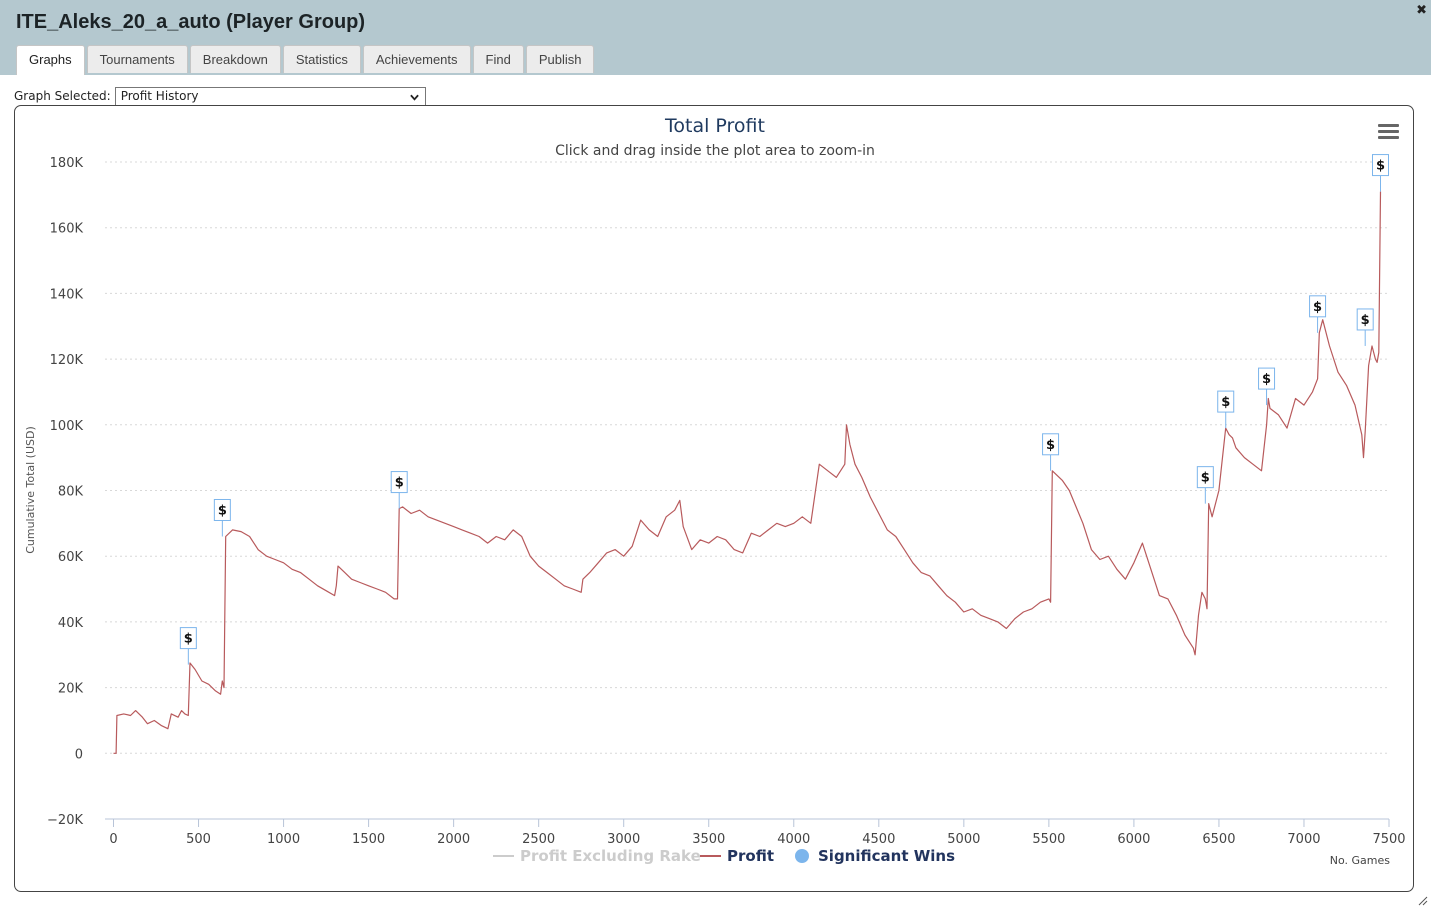  What do you see at coordinates (67, 294) in the screenshot?
I see `y-tick-label: 140K` at bounding box center [67, 294].